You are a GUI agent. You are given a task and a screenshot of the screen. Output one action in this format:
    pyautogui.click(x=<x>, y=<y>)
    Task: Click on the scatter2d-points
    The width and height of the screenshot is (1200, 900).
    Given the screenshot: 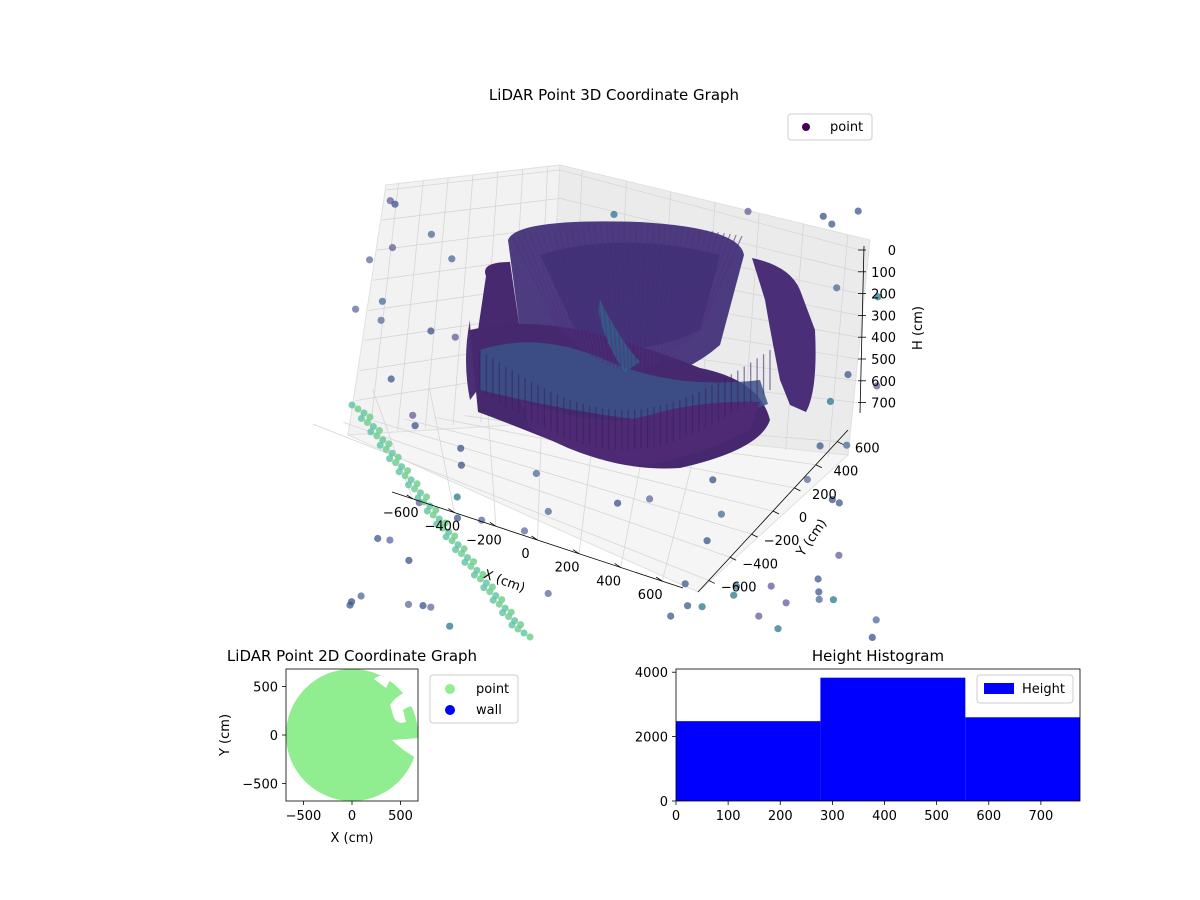 What is the action you would take?
    pyautogui.click(x=352, y=735)
    